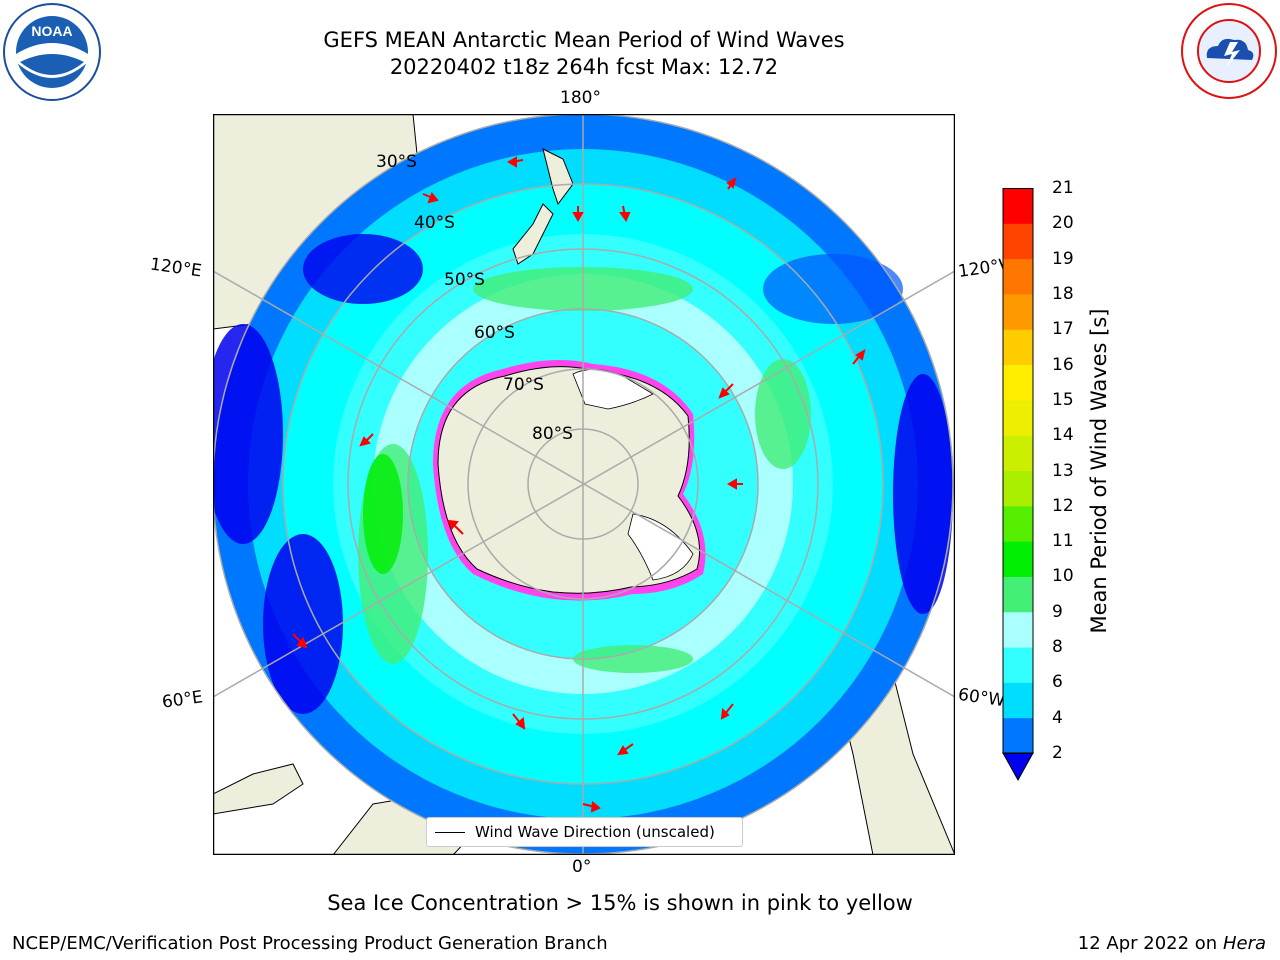  I want to click on lon-label-bottom: 0°, so click(582, 867).